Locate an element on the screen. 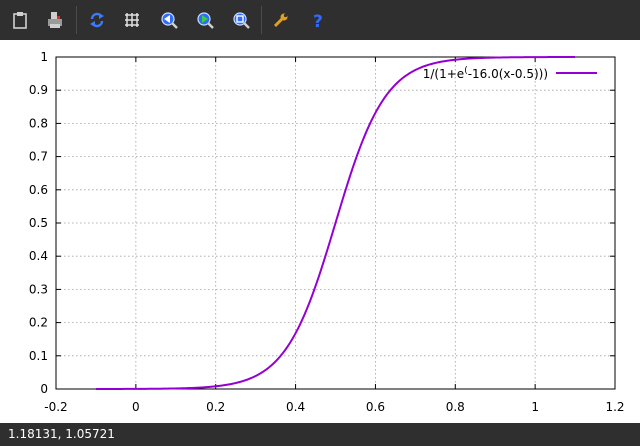 Image resolution: width=640 pixels, height=446 pixels. zoom-previous-button is located at coordinates (169, 20).